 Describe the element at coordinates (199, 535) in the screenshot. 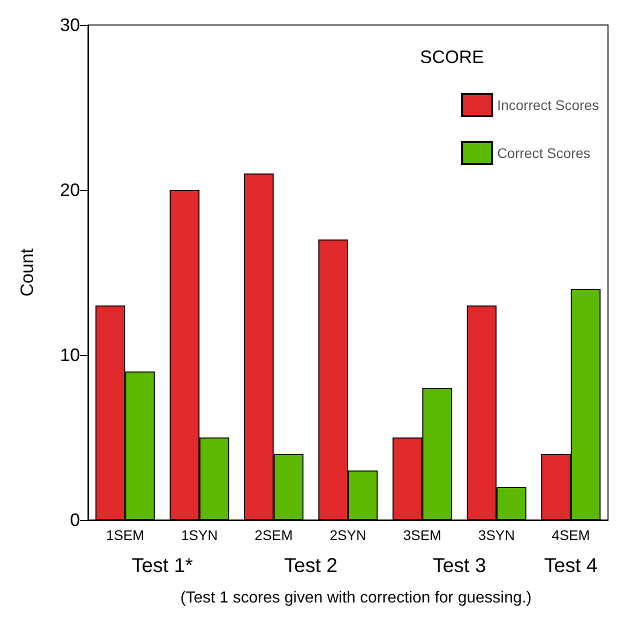

I see `x-tick-label: 1SYN` at that location.